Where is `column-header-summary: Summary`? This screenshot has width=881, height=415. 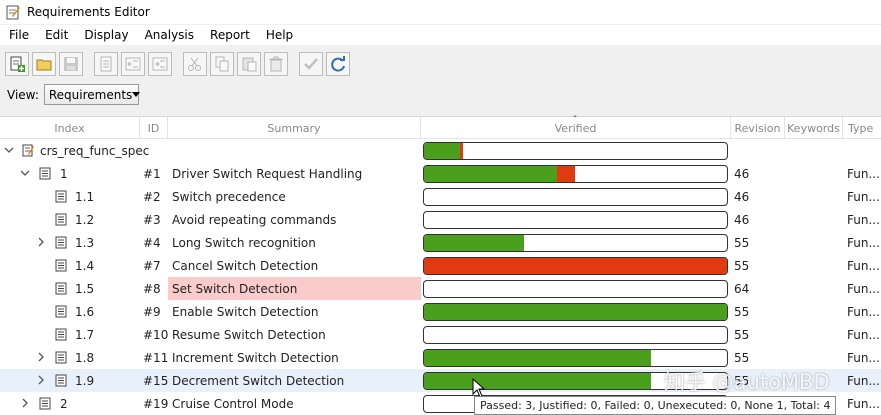 column-header-summary: Summary is located at coordinates (294, 128).